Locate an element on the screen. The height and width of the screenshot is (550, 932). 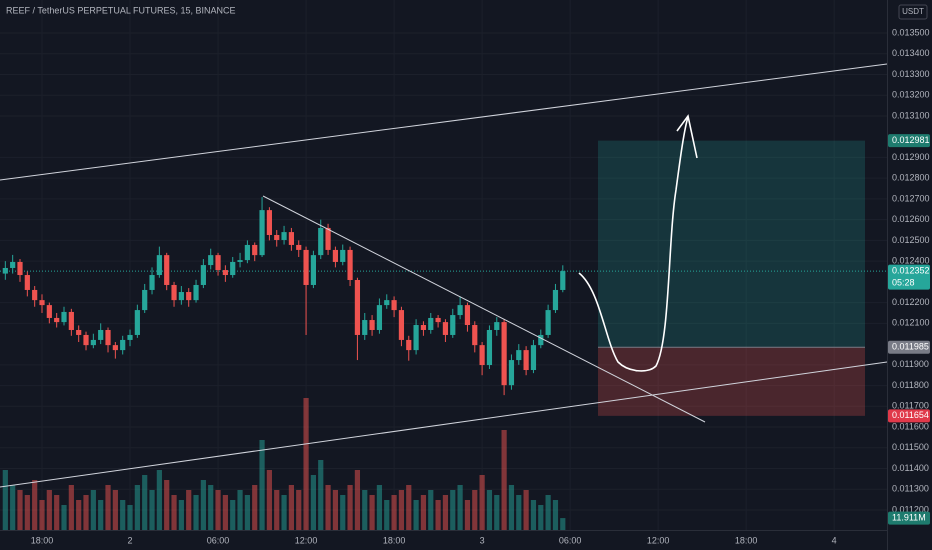
y-tick-label: 0.011500 is located at coordinates (910, 447).